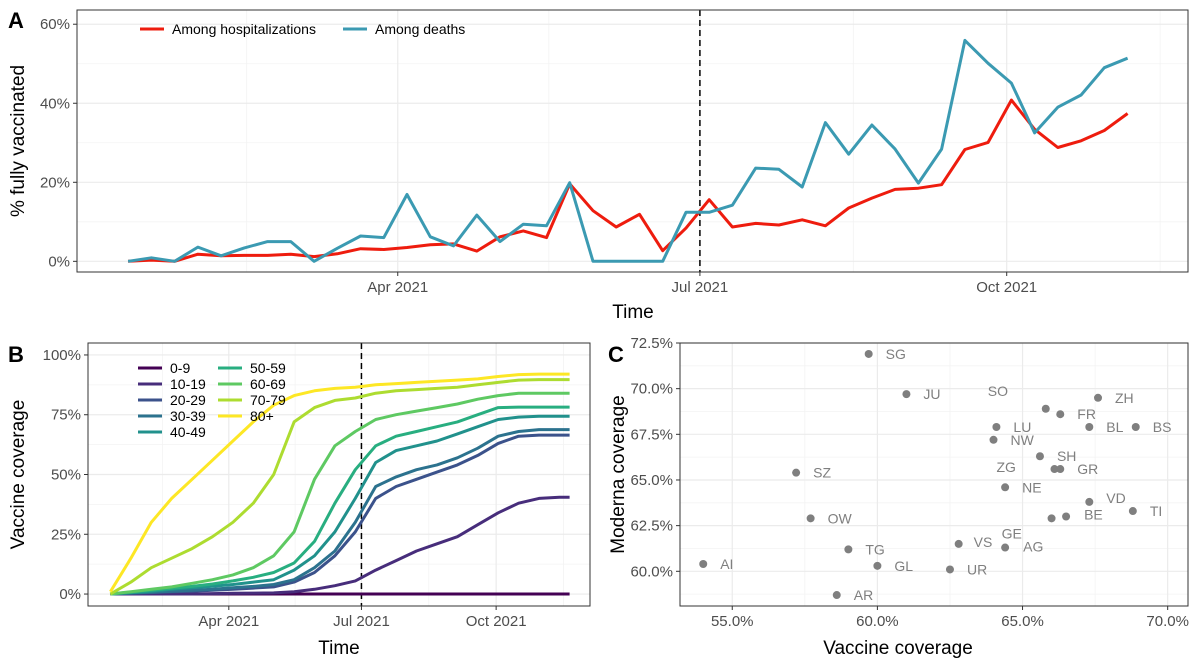 This screenshot has height=667, width=1200. I want to click on point-label: ZH, so click(1124, 398).